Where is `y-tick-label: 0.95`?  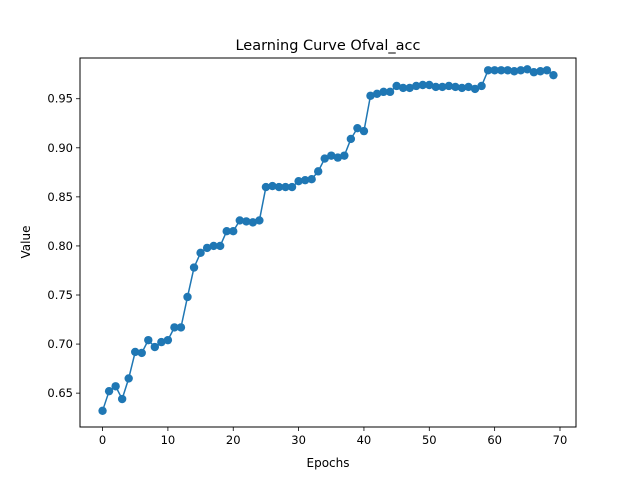 y-tick-label: 0.95 is located at coordinates (60, 99).